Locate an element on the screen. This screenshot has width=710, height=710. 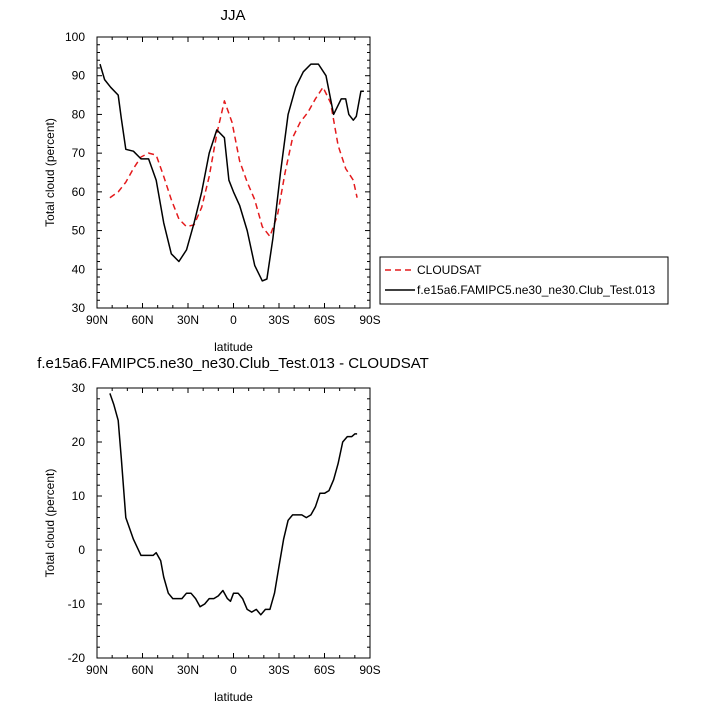
bottom-x-tick-label: 30N is located at coordinates (188, 670).